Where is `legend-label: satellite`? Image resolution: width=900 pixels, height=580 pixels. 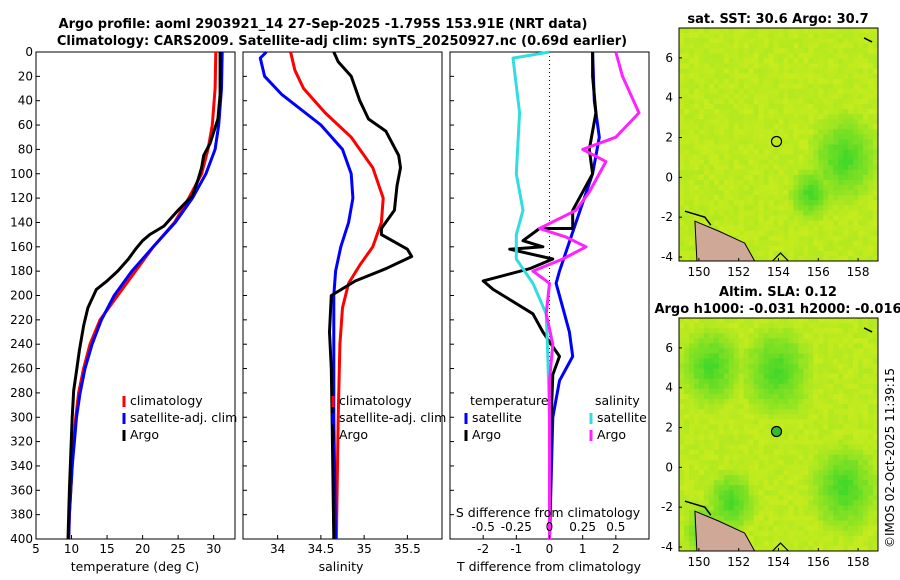
legend-label: satellite is located at coordinates (622, 417).